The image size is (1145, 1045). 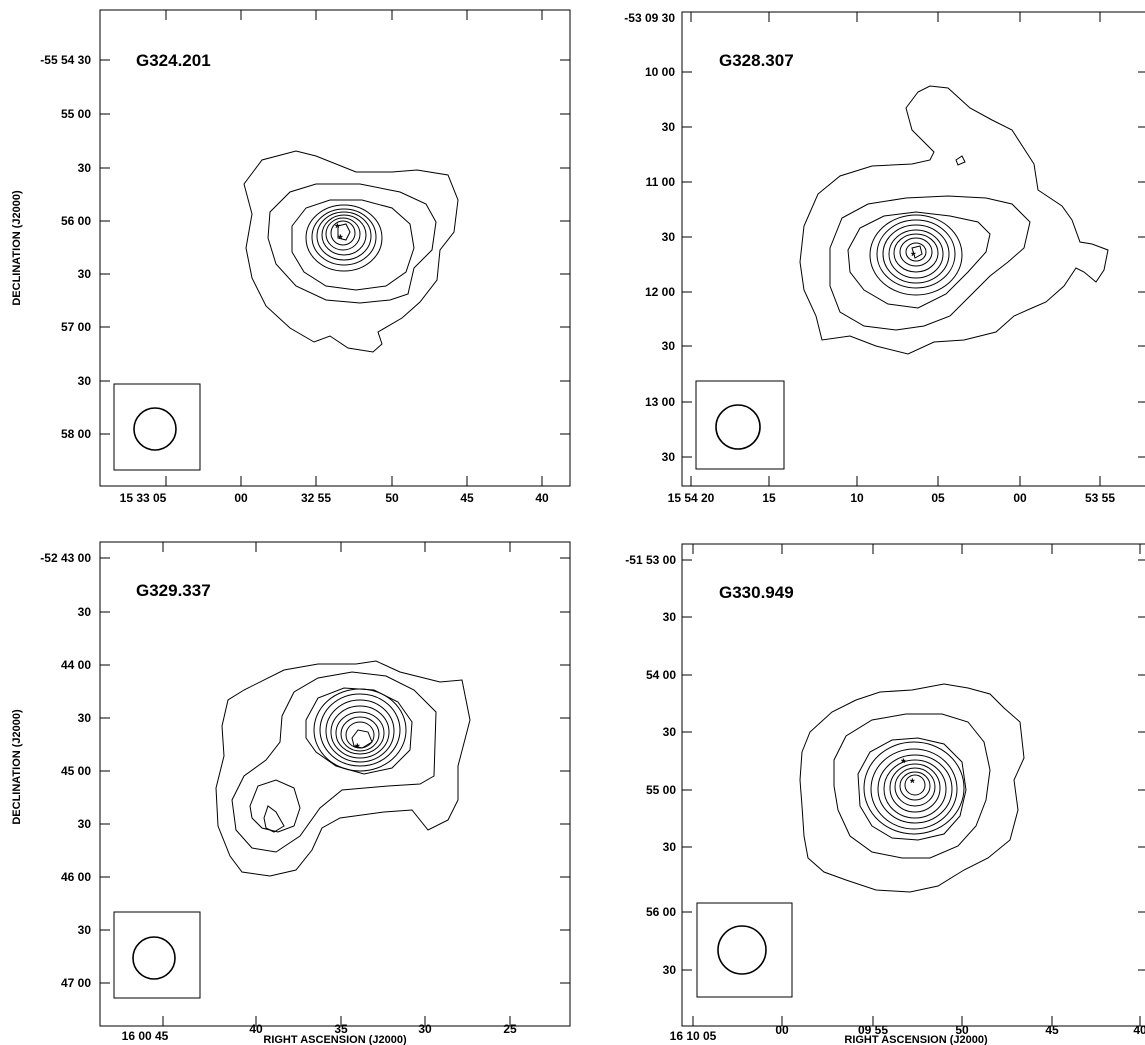 What do you see at coordinates (145, 1036) in the screenshot?
I see `x-tick-label: 16 00 45` at bounding box center [145, 1036].